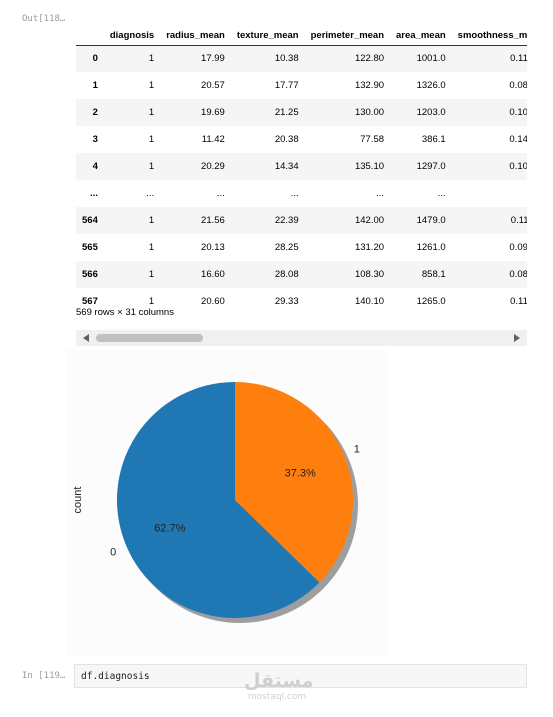  What do you see at coordinates (301, 274) in the screenshot?
I see `table-row: 566 1 16.60 28.08 108.30 858.1 0.08455` at bounding box center [301, 274].